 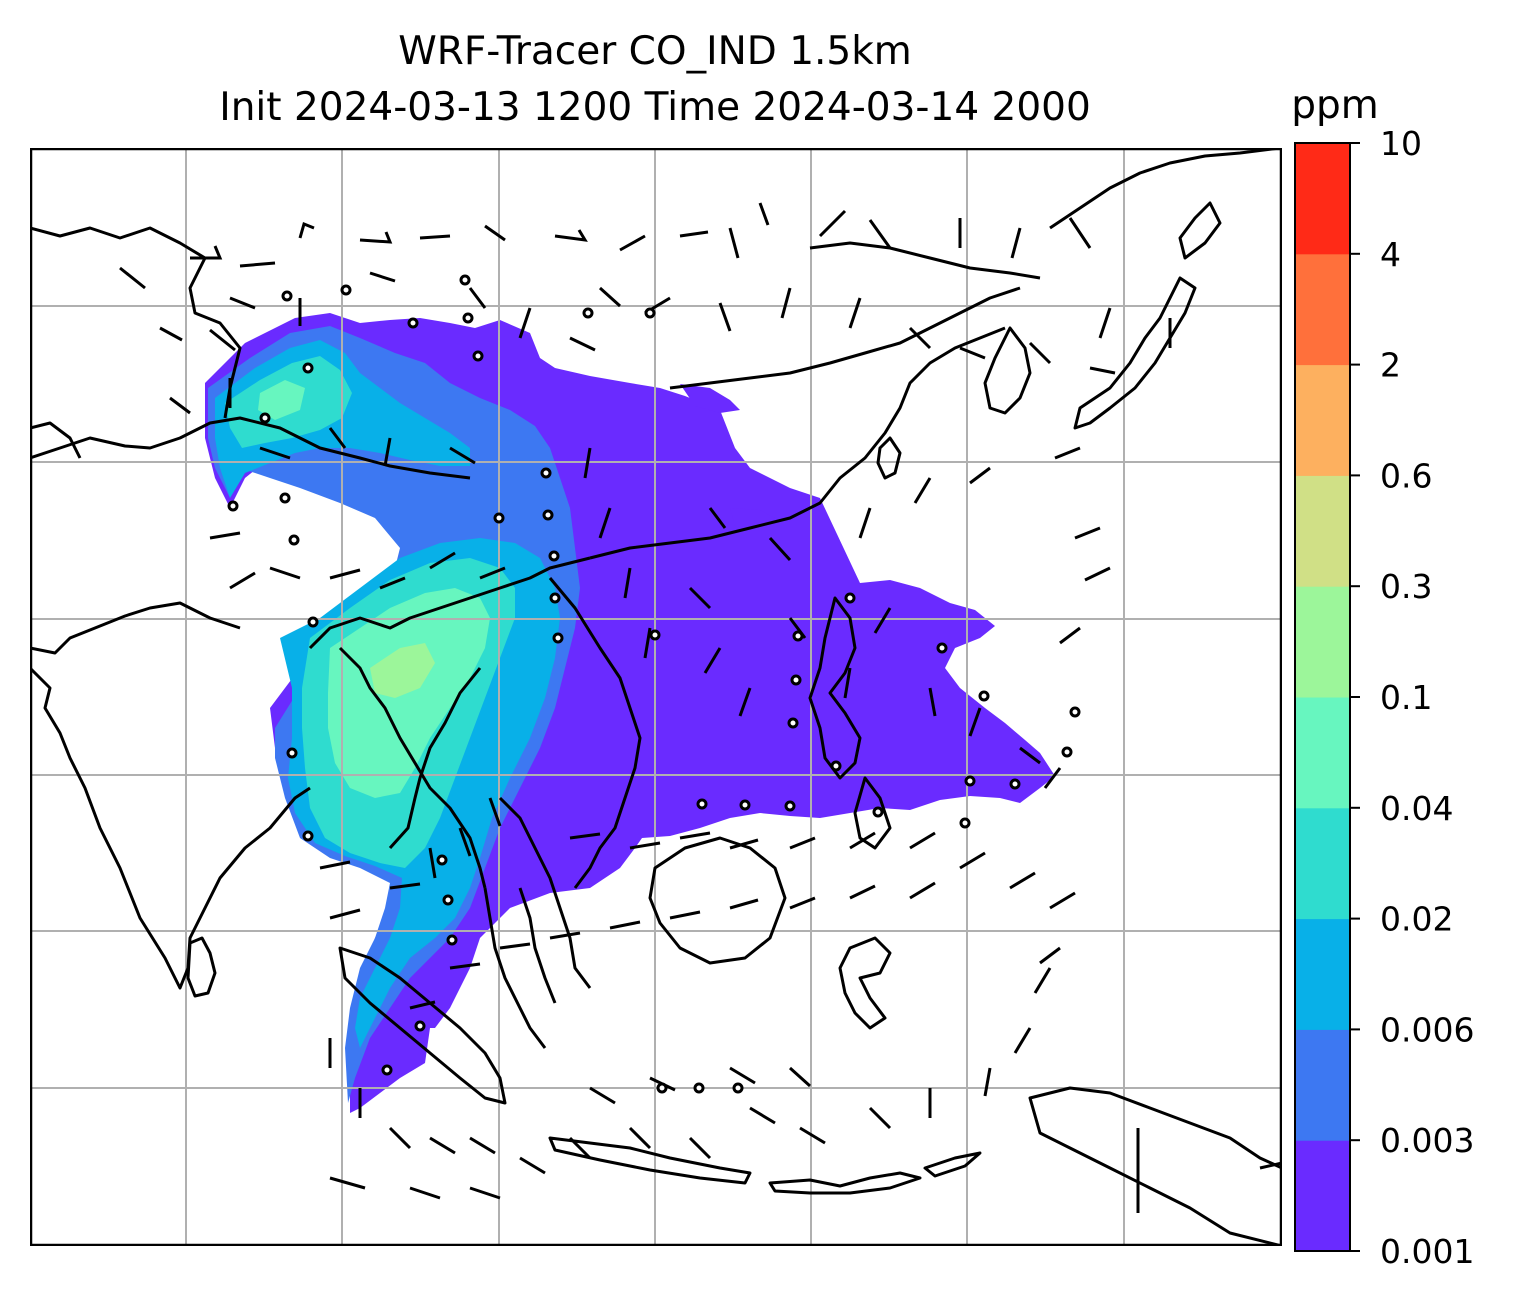 I want to click on borneo, so click(x=717, y=900).